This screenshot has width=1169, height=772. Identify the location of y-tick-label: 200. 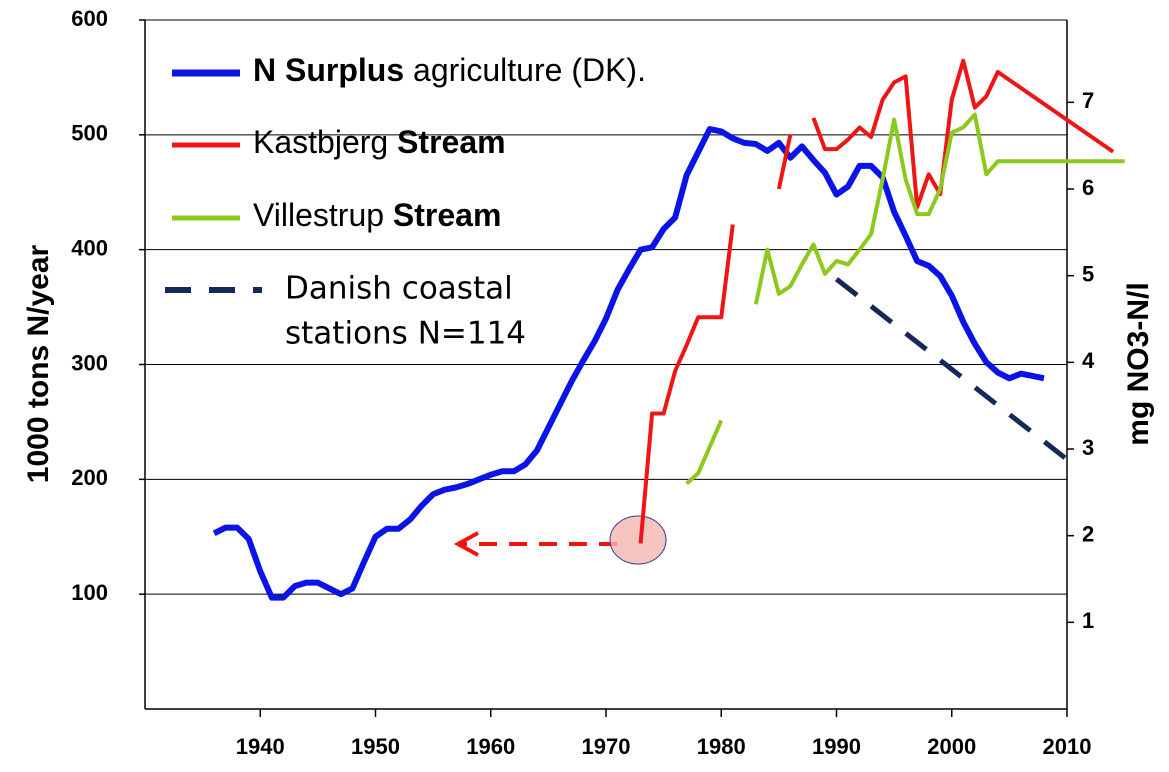
(89, 477).